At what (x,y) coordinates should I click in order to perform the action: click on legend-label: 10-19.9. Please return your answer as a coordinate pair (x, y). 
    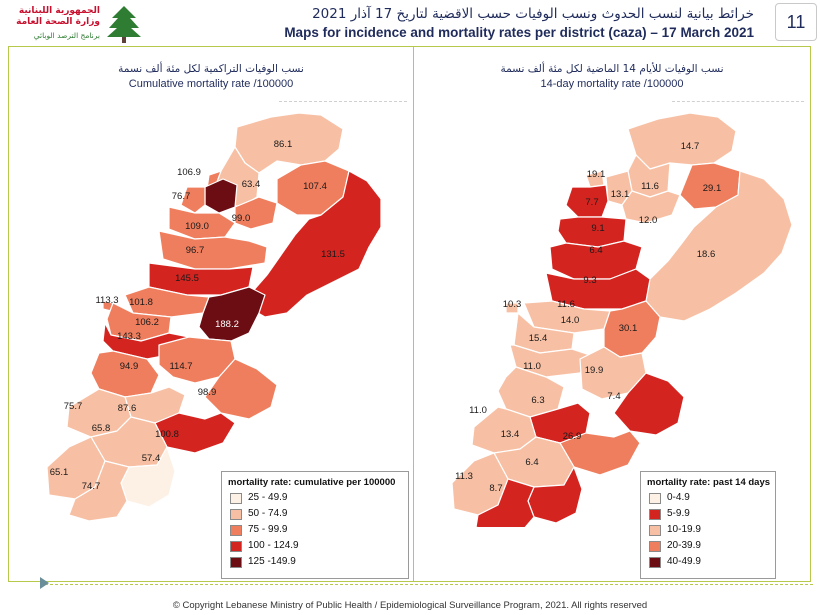
    Looking at the image, I should click on (684, 529).